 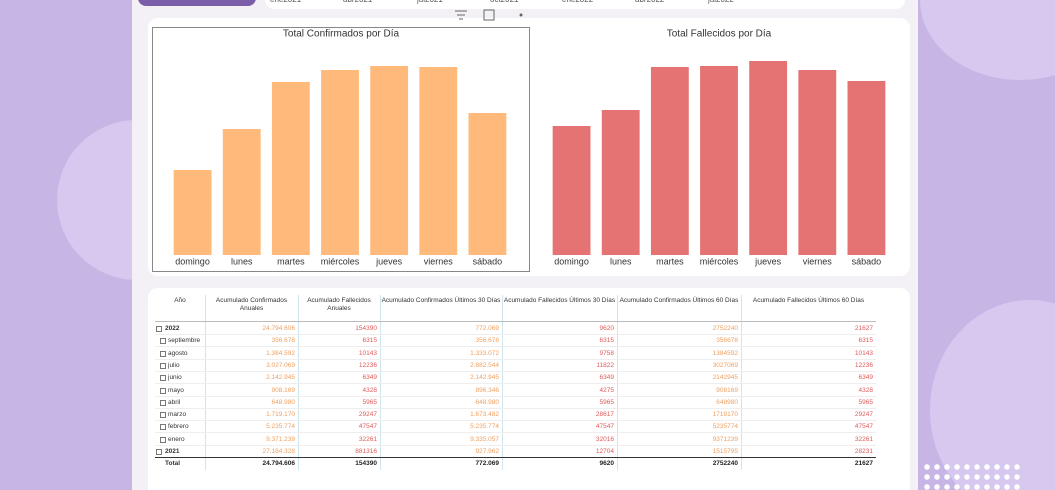 I want to click on row-label: septiembre, so click(x=184, y=341).